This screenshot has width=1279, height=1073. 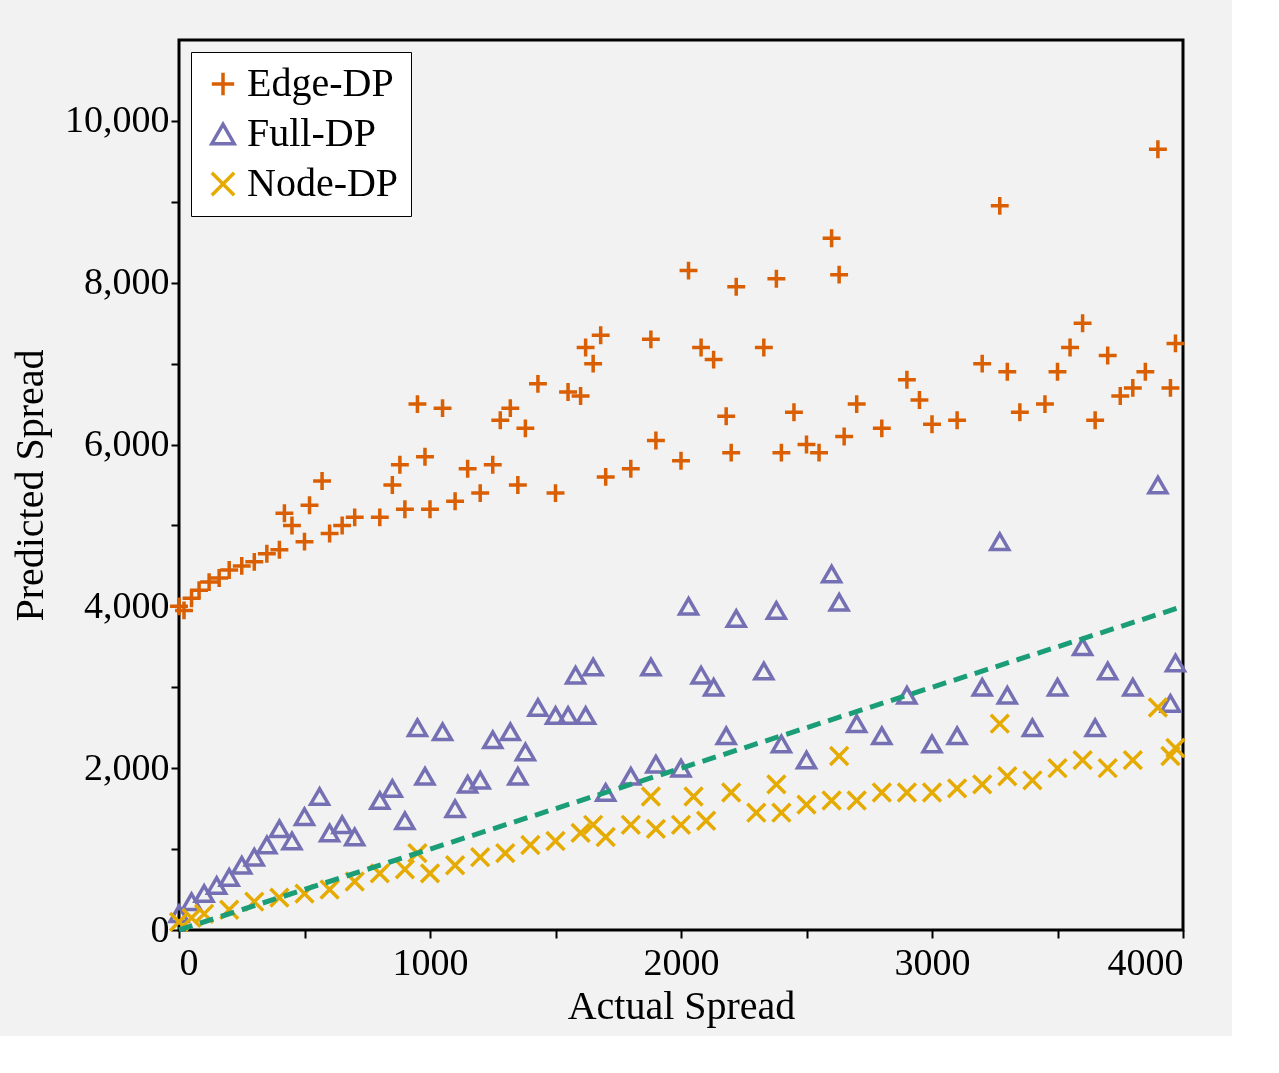 I want to click on x-tick-label: 4000, so click(x=1145, y=961).